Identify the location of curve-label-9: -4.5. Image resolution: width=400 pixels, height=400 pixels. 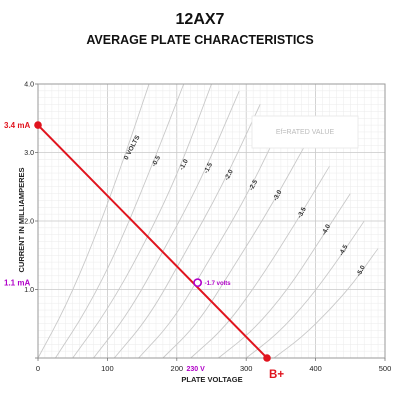
(344, 251).